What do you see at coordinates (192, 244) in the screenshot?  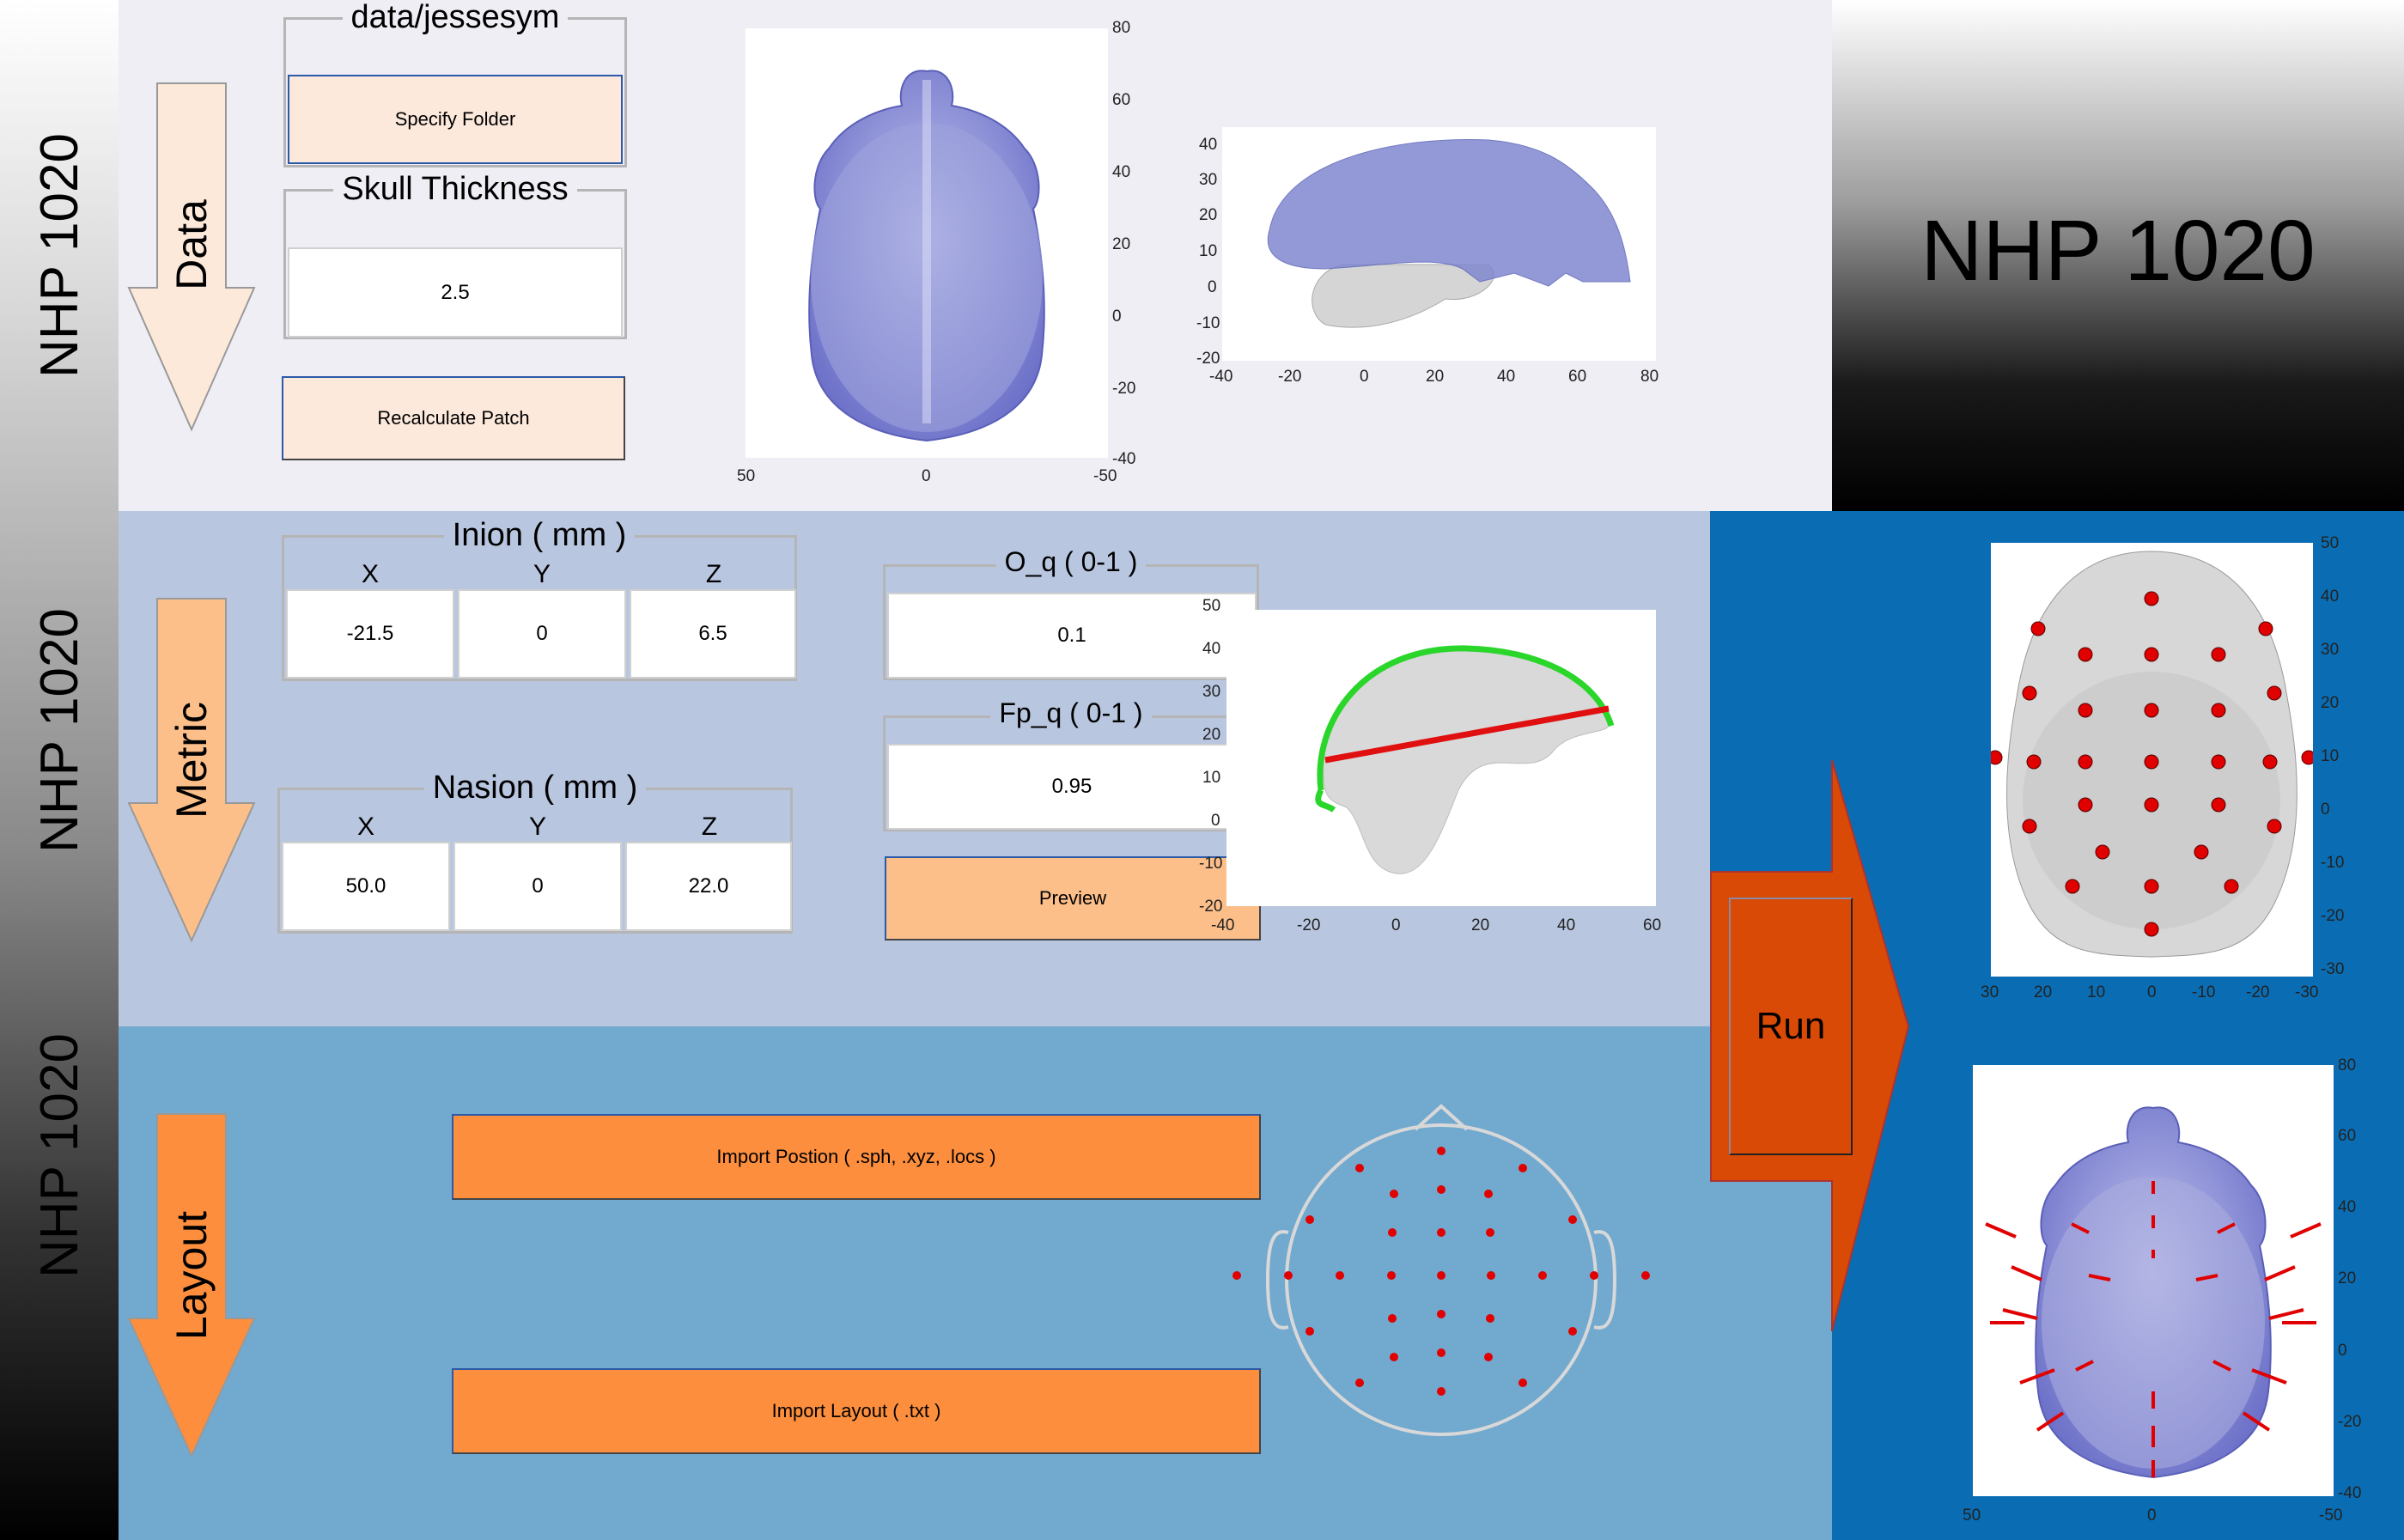 I see `data-step-label: Data` at bounding box center [192, 244].